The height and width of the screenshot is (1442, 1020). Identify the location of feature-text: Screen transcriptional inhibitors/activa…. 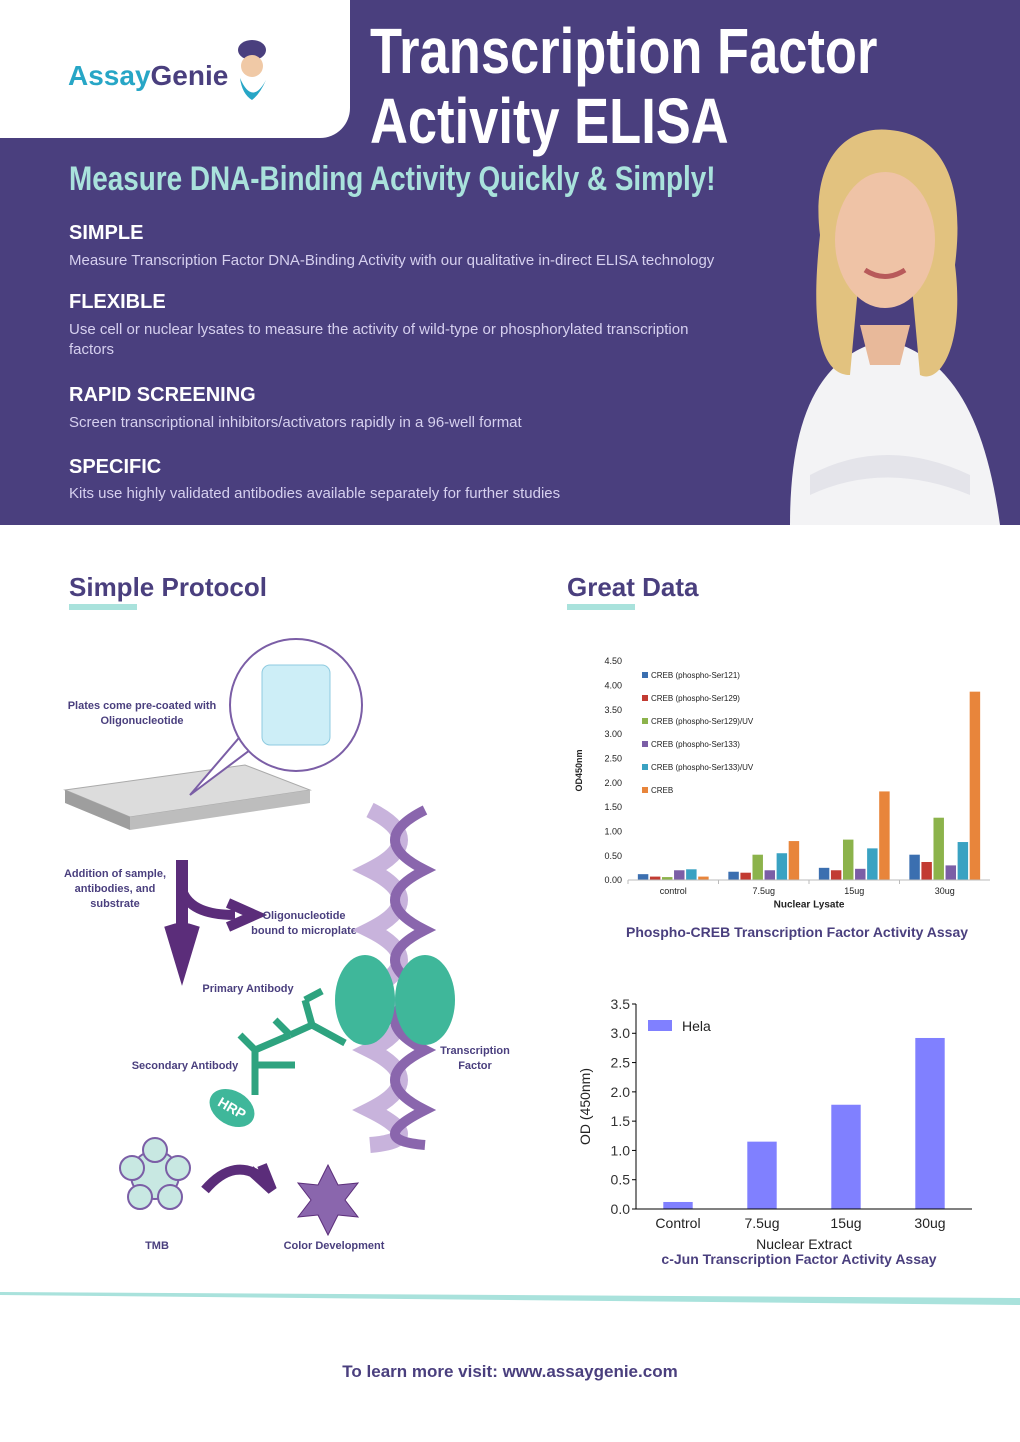
(295, 422).